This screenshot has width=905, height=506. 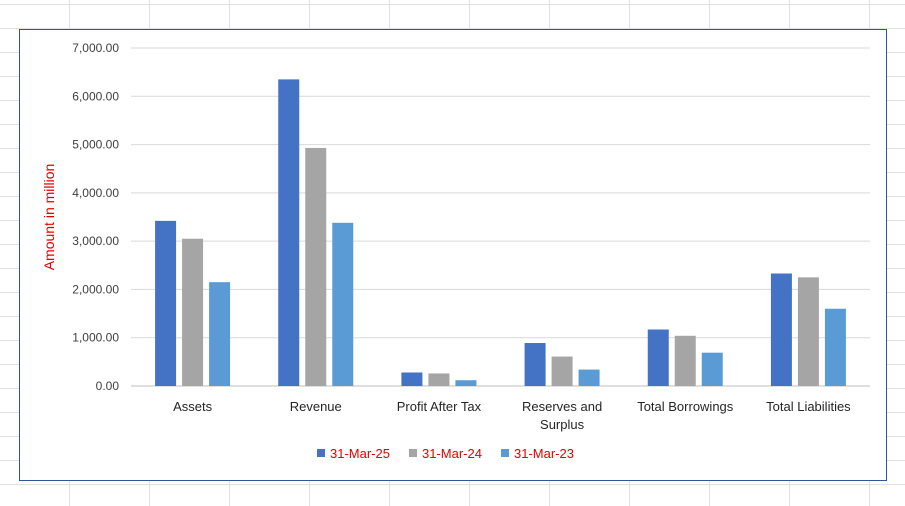 I want to click on y-tick-label: 4,000.00, so click(x=95, y=193).